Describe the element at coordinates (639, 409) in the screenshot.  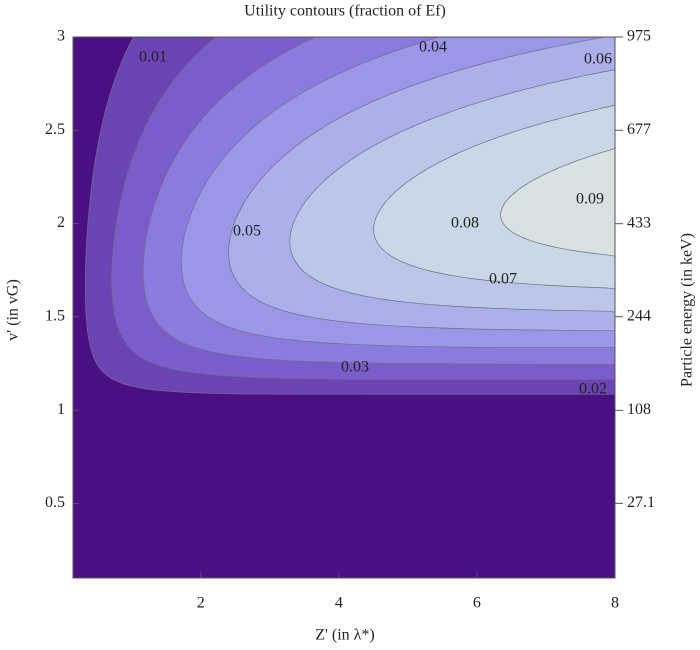
I see `y2-tick-label: 108` at that location.